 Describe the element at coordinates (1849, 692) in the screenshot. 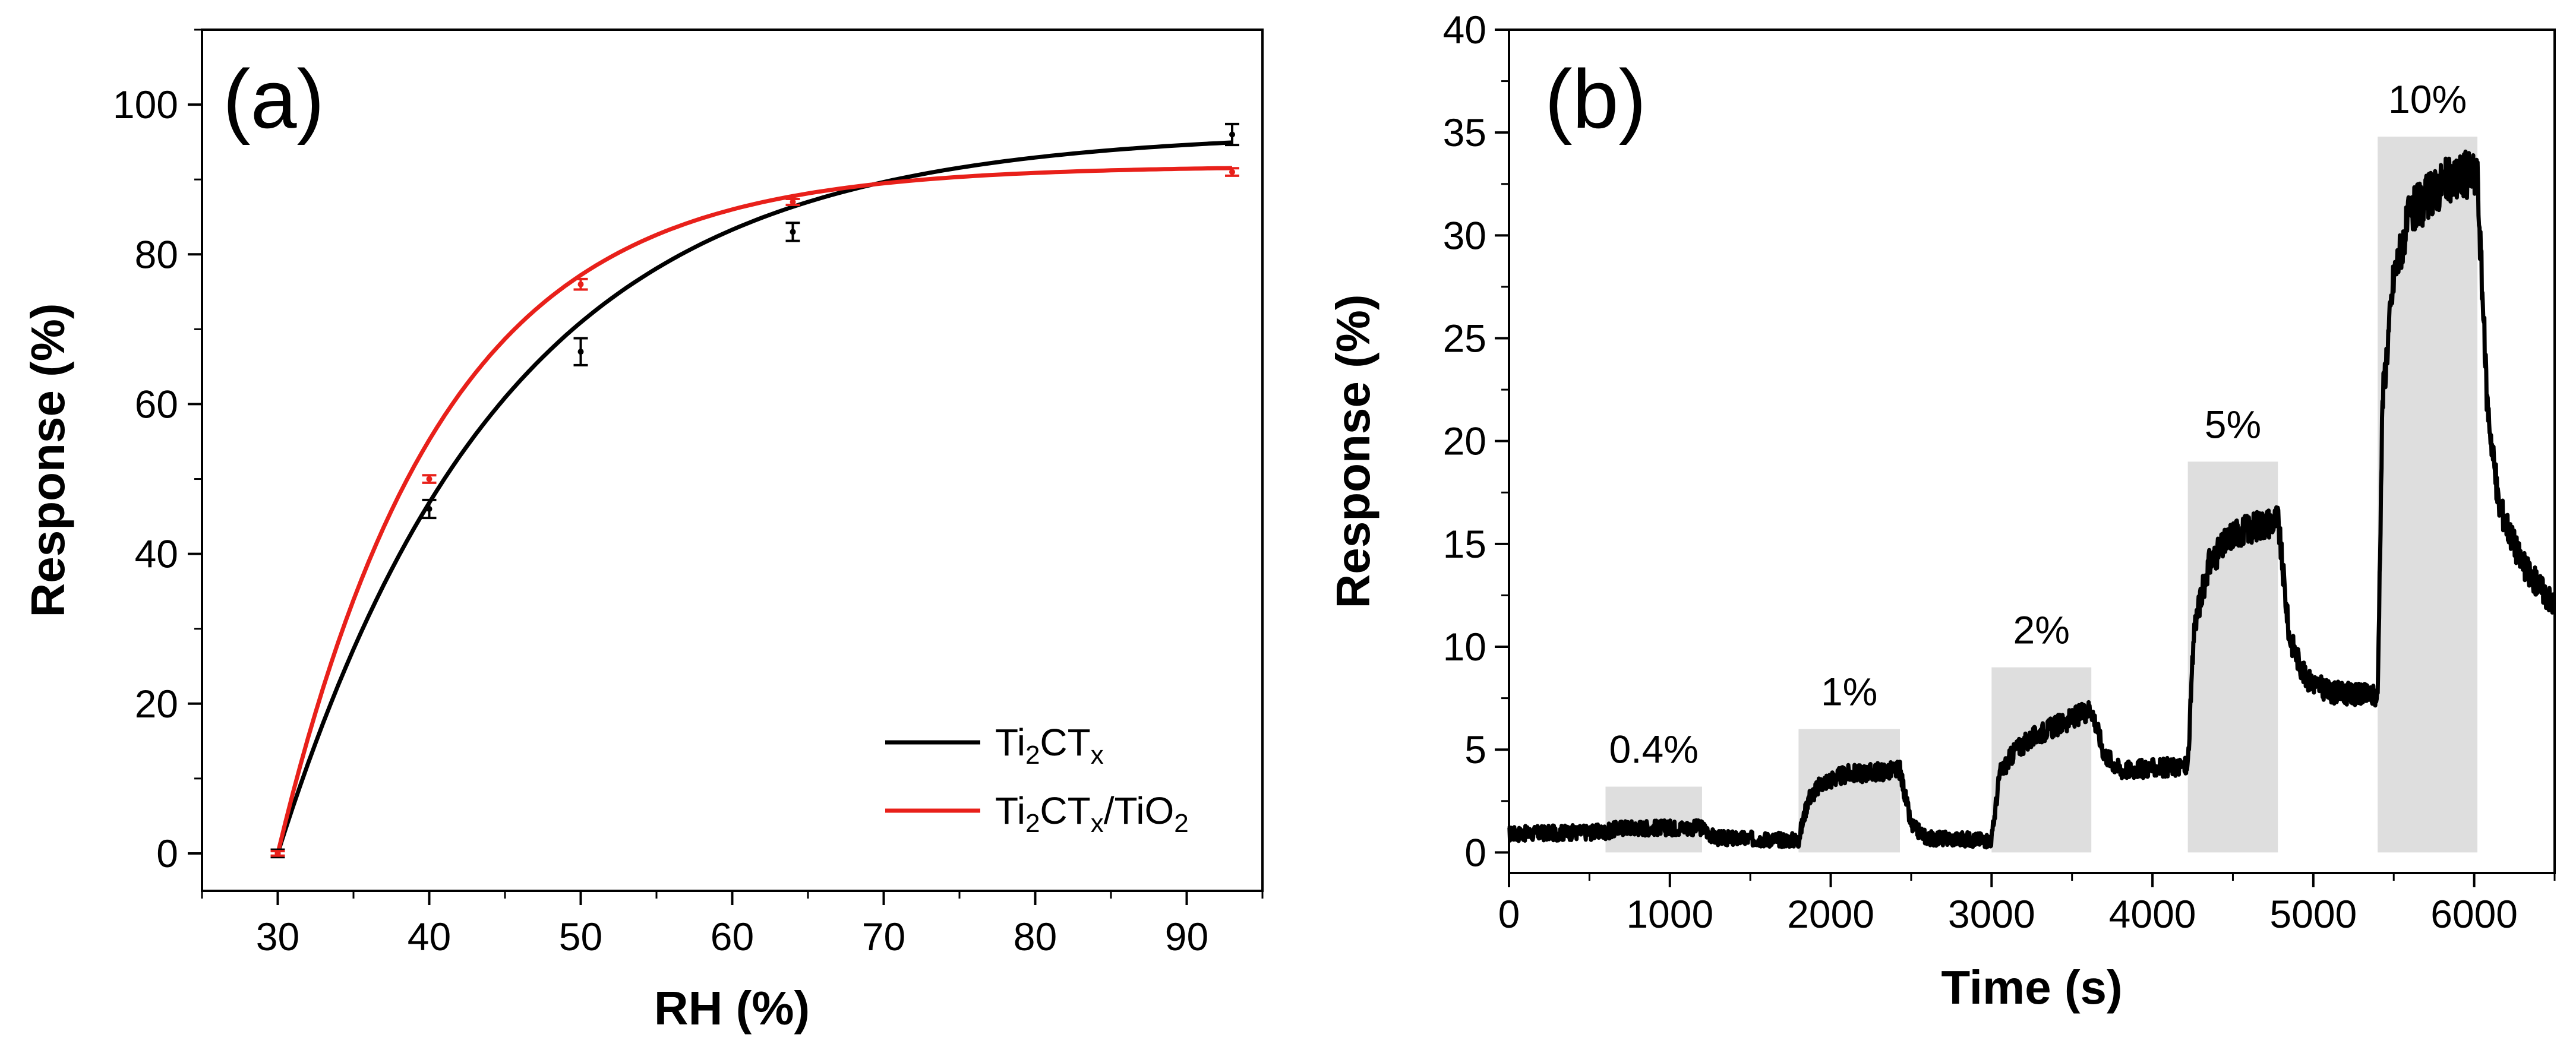

I see `concentration-label-1: 1%` at that location.